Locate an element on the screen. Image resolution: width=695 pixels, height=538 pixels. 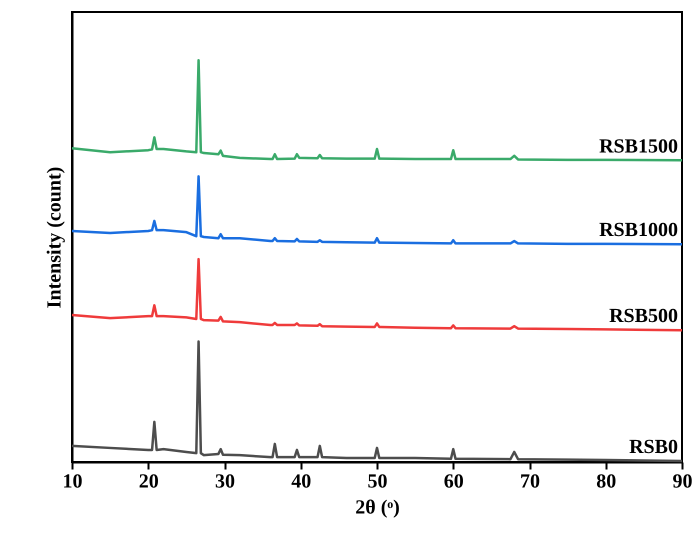
x-tick-label: 50 is located at coordinates (378, 481).